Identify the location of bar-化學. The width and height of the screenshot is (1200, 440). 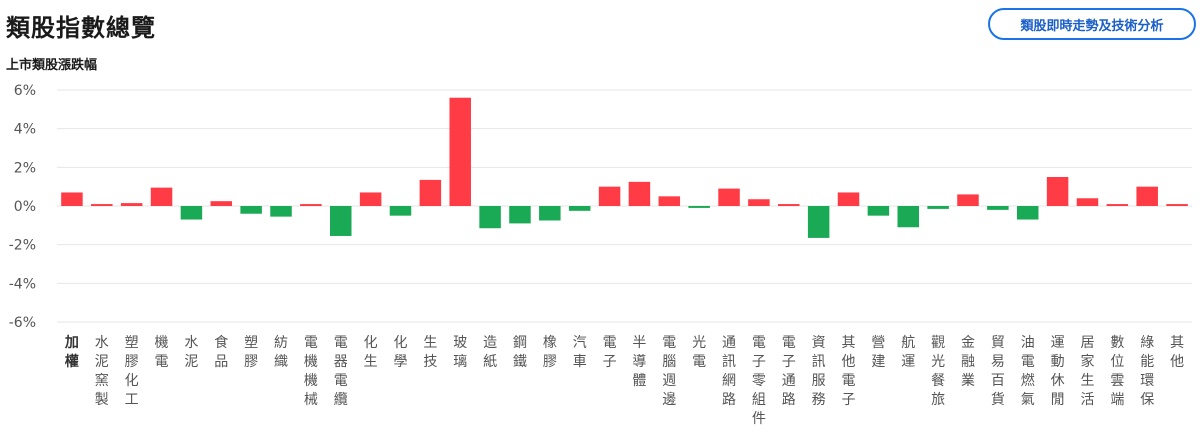
(400, 211).